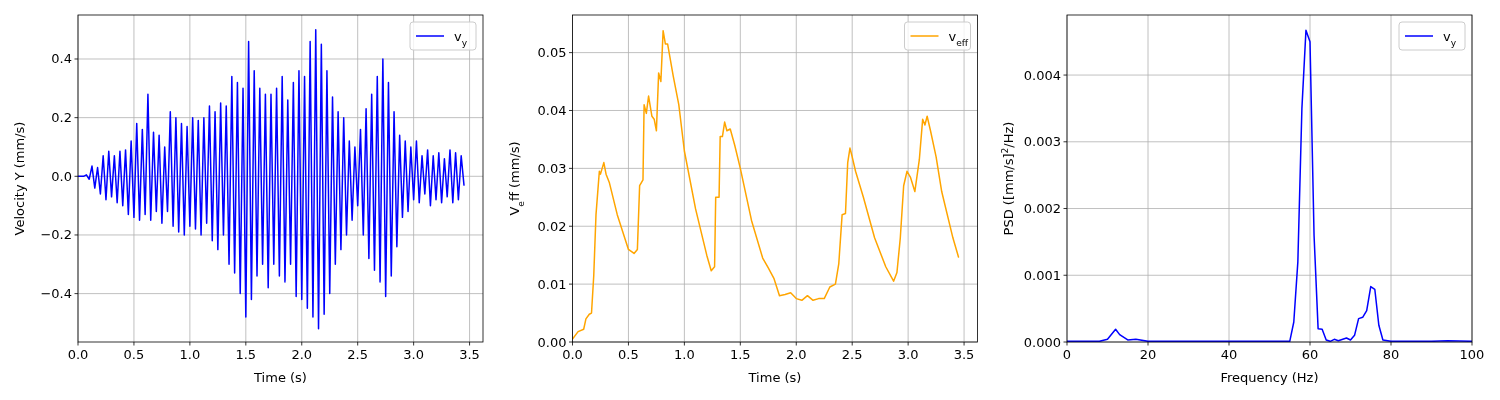  Describe the element at coordinates (1391, 354) in the screenshot. I see `x-tick-label: 80` at that location.